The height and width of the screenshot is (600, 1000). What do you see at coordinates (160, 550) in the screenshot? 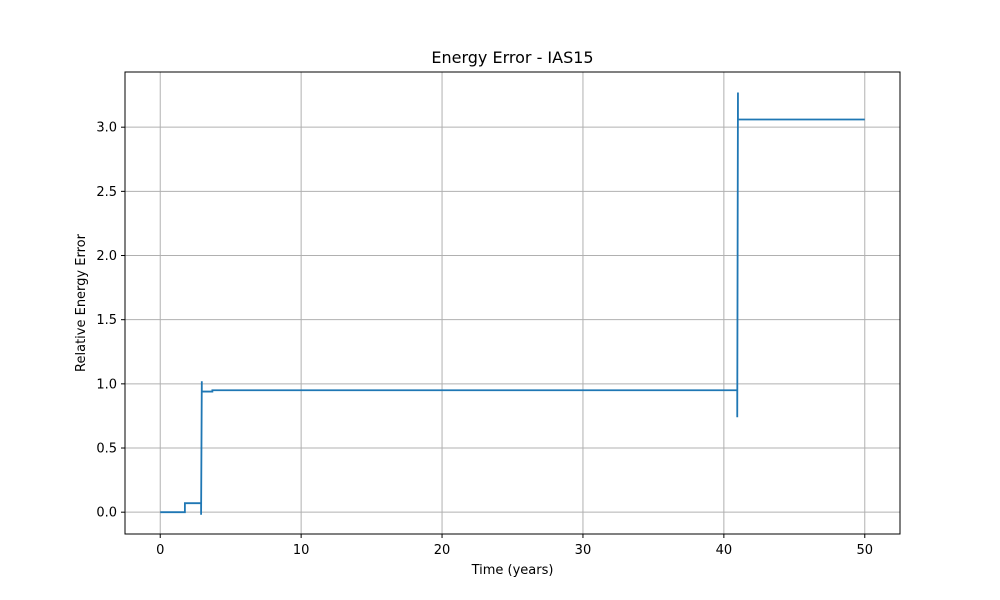
I see `x-tick-label: 0` at bounding box center [160, 550].